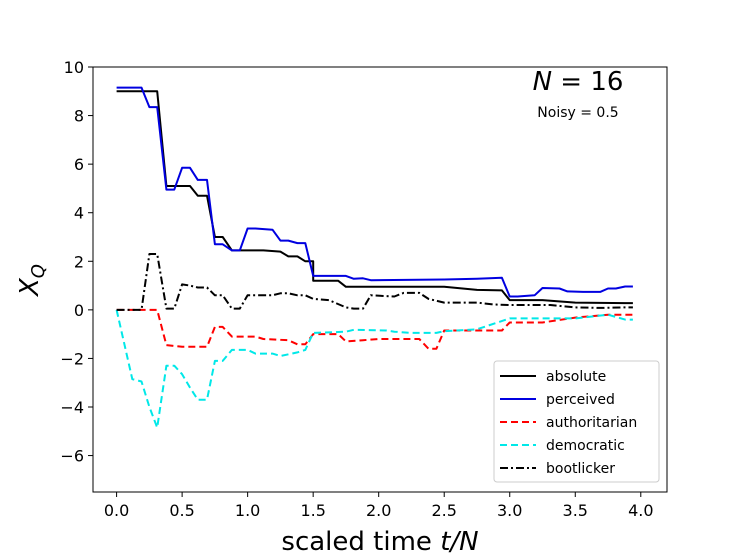 The width and height of the screenshot is (739, 554). What do you see at coordinates (72, 358) in the screenshot?
I see `y-tick-label: −2` at bounding box center [72, 358].